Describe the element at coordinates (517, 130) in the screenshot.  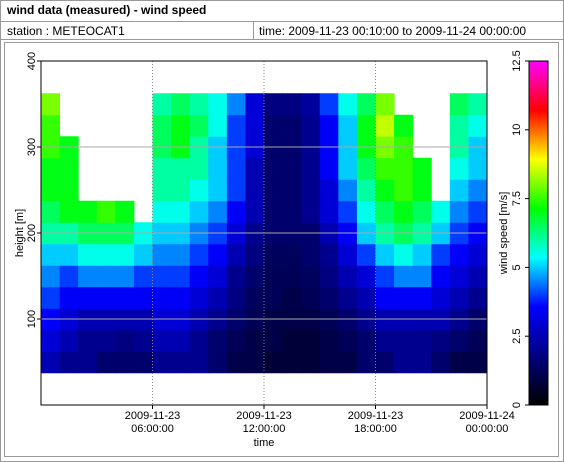
I see `colorbar-tick-label: 10` at that location.